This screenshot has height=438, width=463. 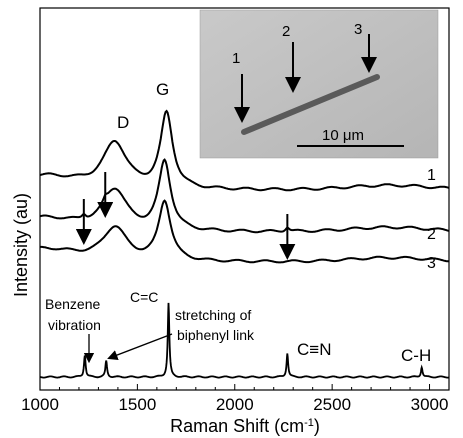 I want to click on band-label-cn: C≡N, so click(x=314, y=349).